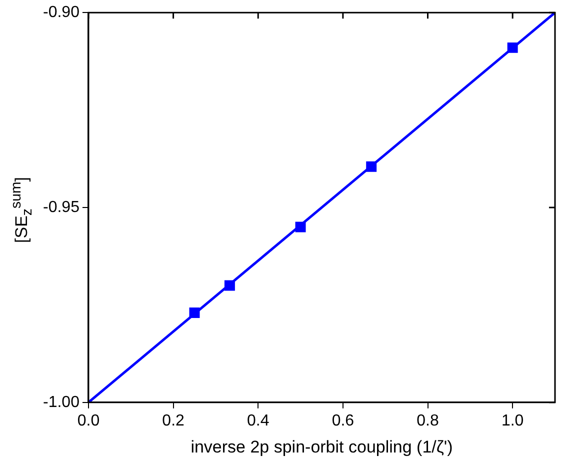 Image resolution: width=565 pixels, height=467 pixels. I want to click on x-tick-label: 0.8, so click(427, 421).